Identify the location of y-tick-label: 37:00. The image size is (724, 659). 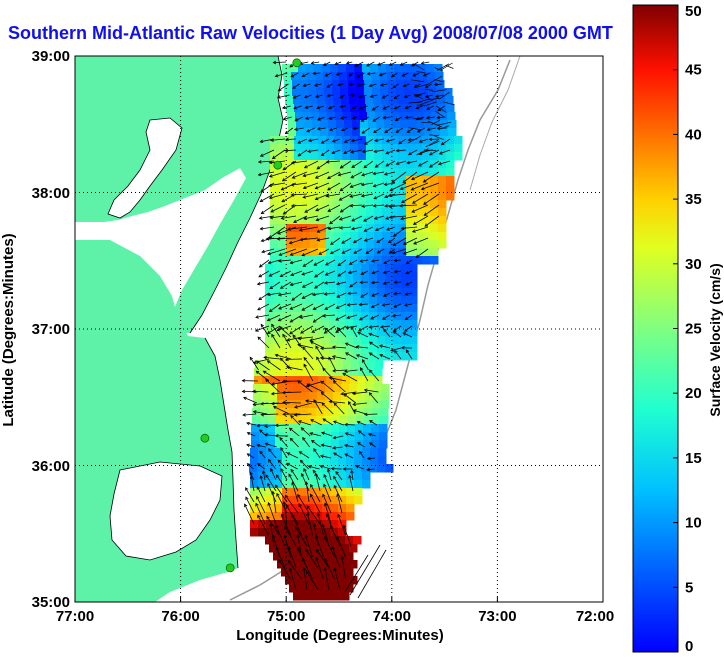
(51, 329).